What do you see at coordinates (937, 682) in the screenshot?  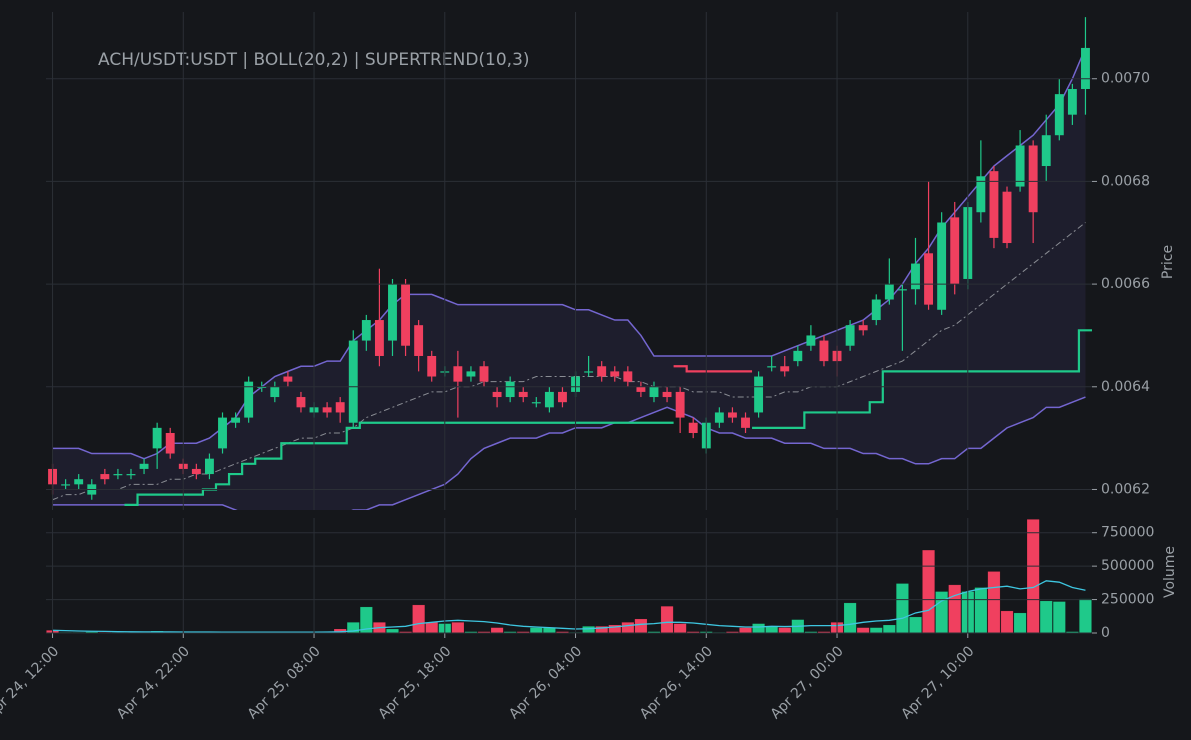 I see `x-tick-label: Apr 27, 10:00` at bounding box center [937, 682].